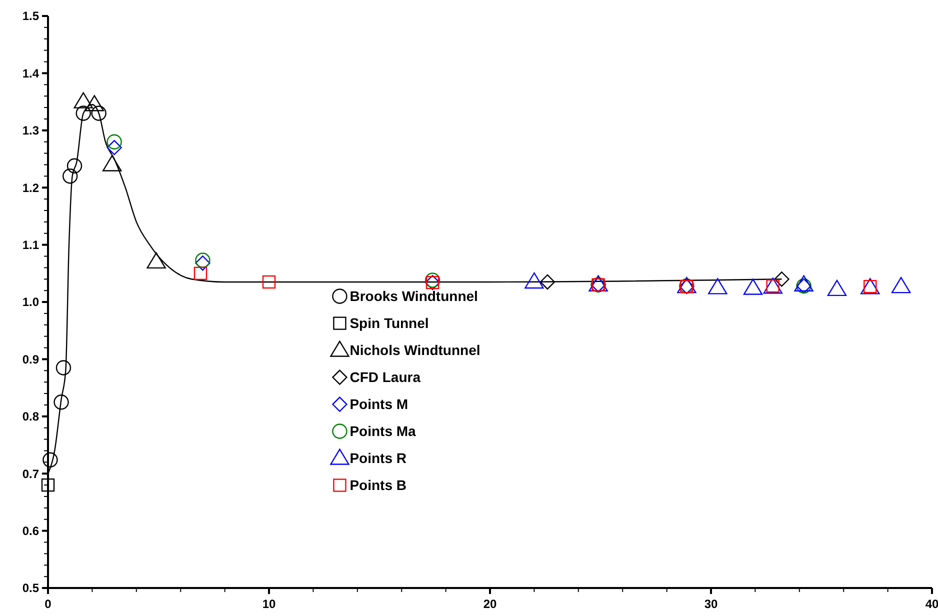  I want to click on y-tick-label: 1.5, so click(31, 16).